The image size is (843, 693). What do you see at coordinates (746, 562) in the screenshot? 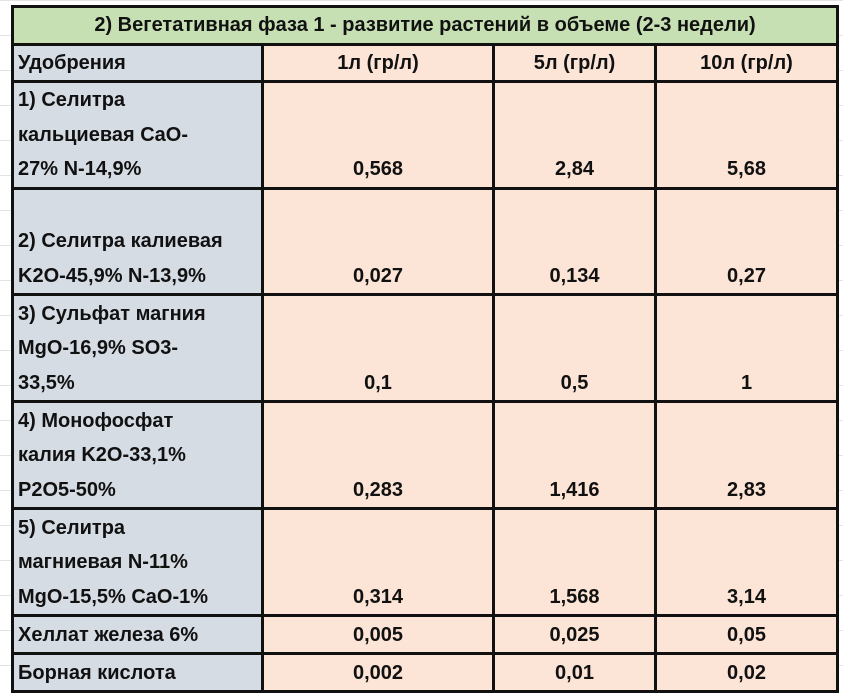
I see `dose-cell: 3,14` at bounding box center [746, 562].